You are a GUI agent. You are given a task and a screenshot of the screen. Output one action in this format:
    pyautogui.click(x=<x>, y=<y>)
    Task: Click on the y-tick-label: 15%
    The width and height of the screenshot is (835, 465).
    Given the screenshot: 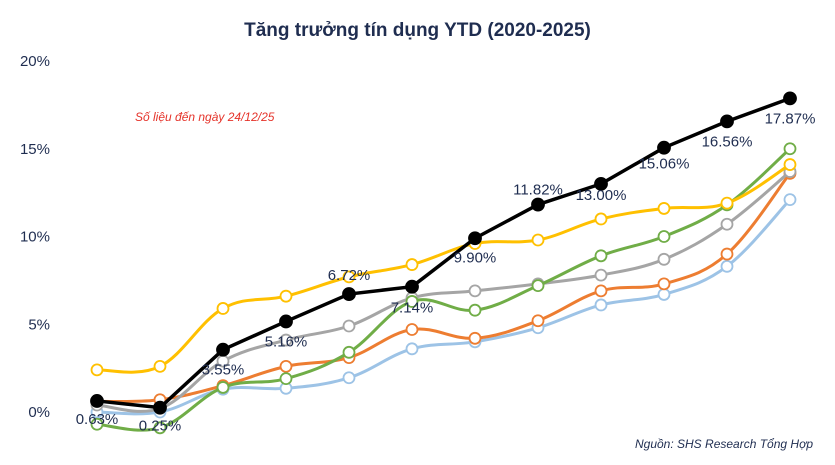 What is the action you would take?
    pyautogui.click(x=35, y=149)
    